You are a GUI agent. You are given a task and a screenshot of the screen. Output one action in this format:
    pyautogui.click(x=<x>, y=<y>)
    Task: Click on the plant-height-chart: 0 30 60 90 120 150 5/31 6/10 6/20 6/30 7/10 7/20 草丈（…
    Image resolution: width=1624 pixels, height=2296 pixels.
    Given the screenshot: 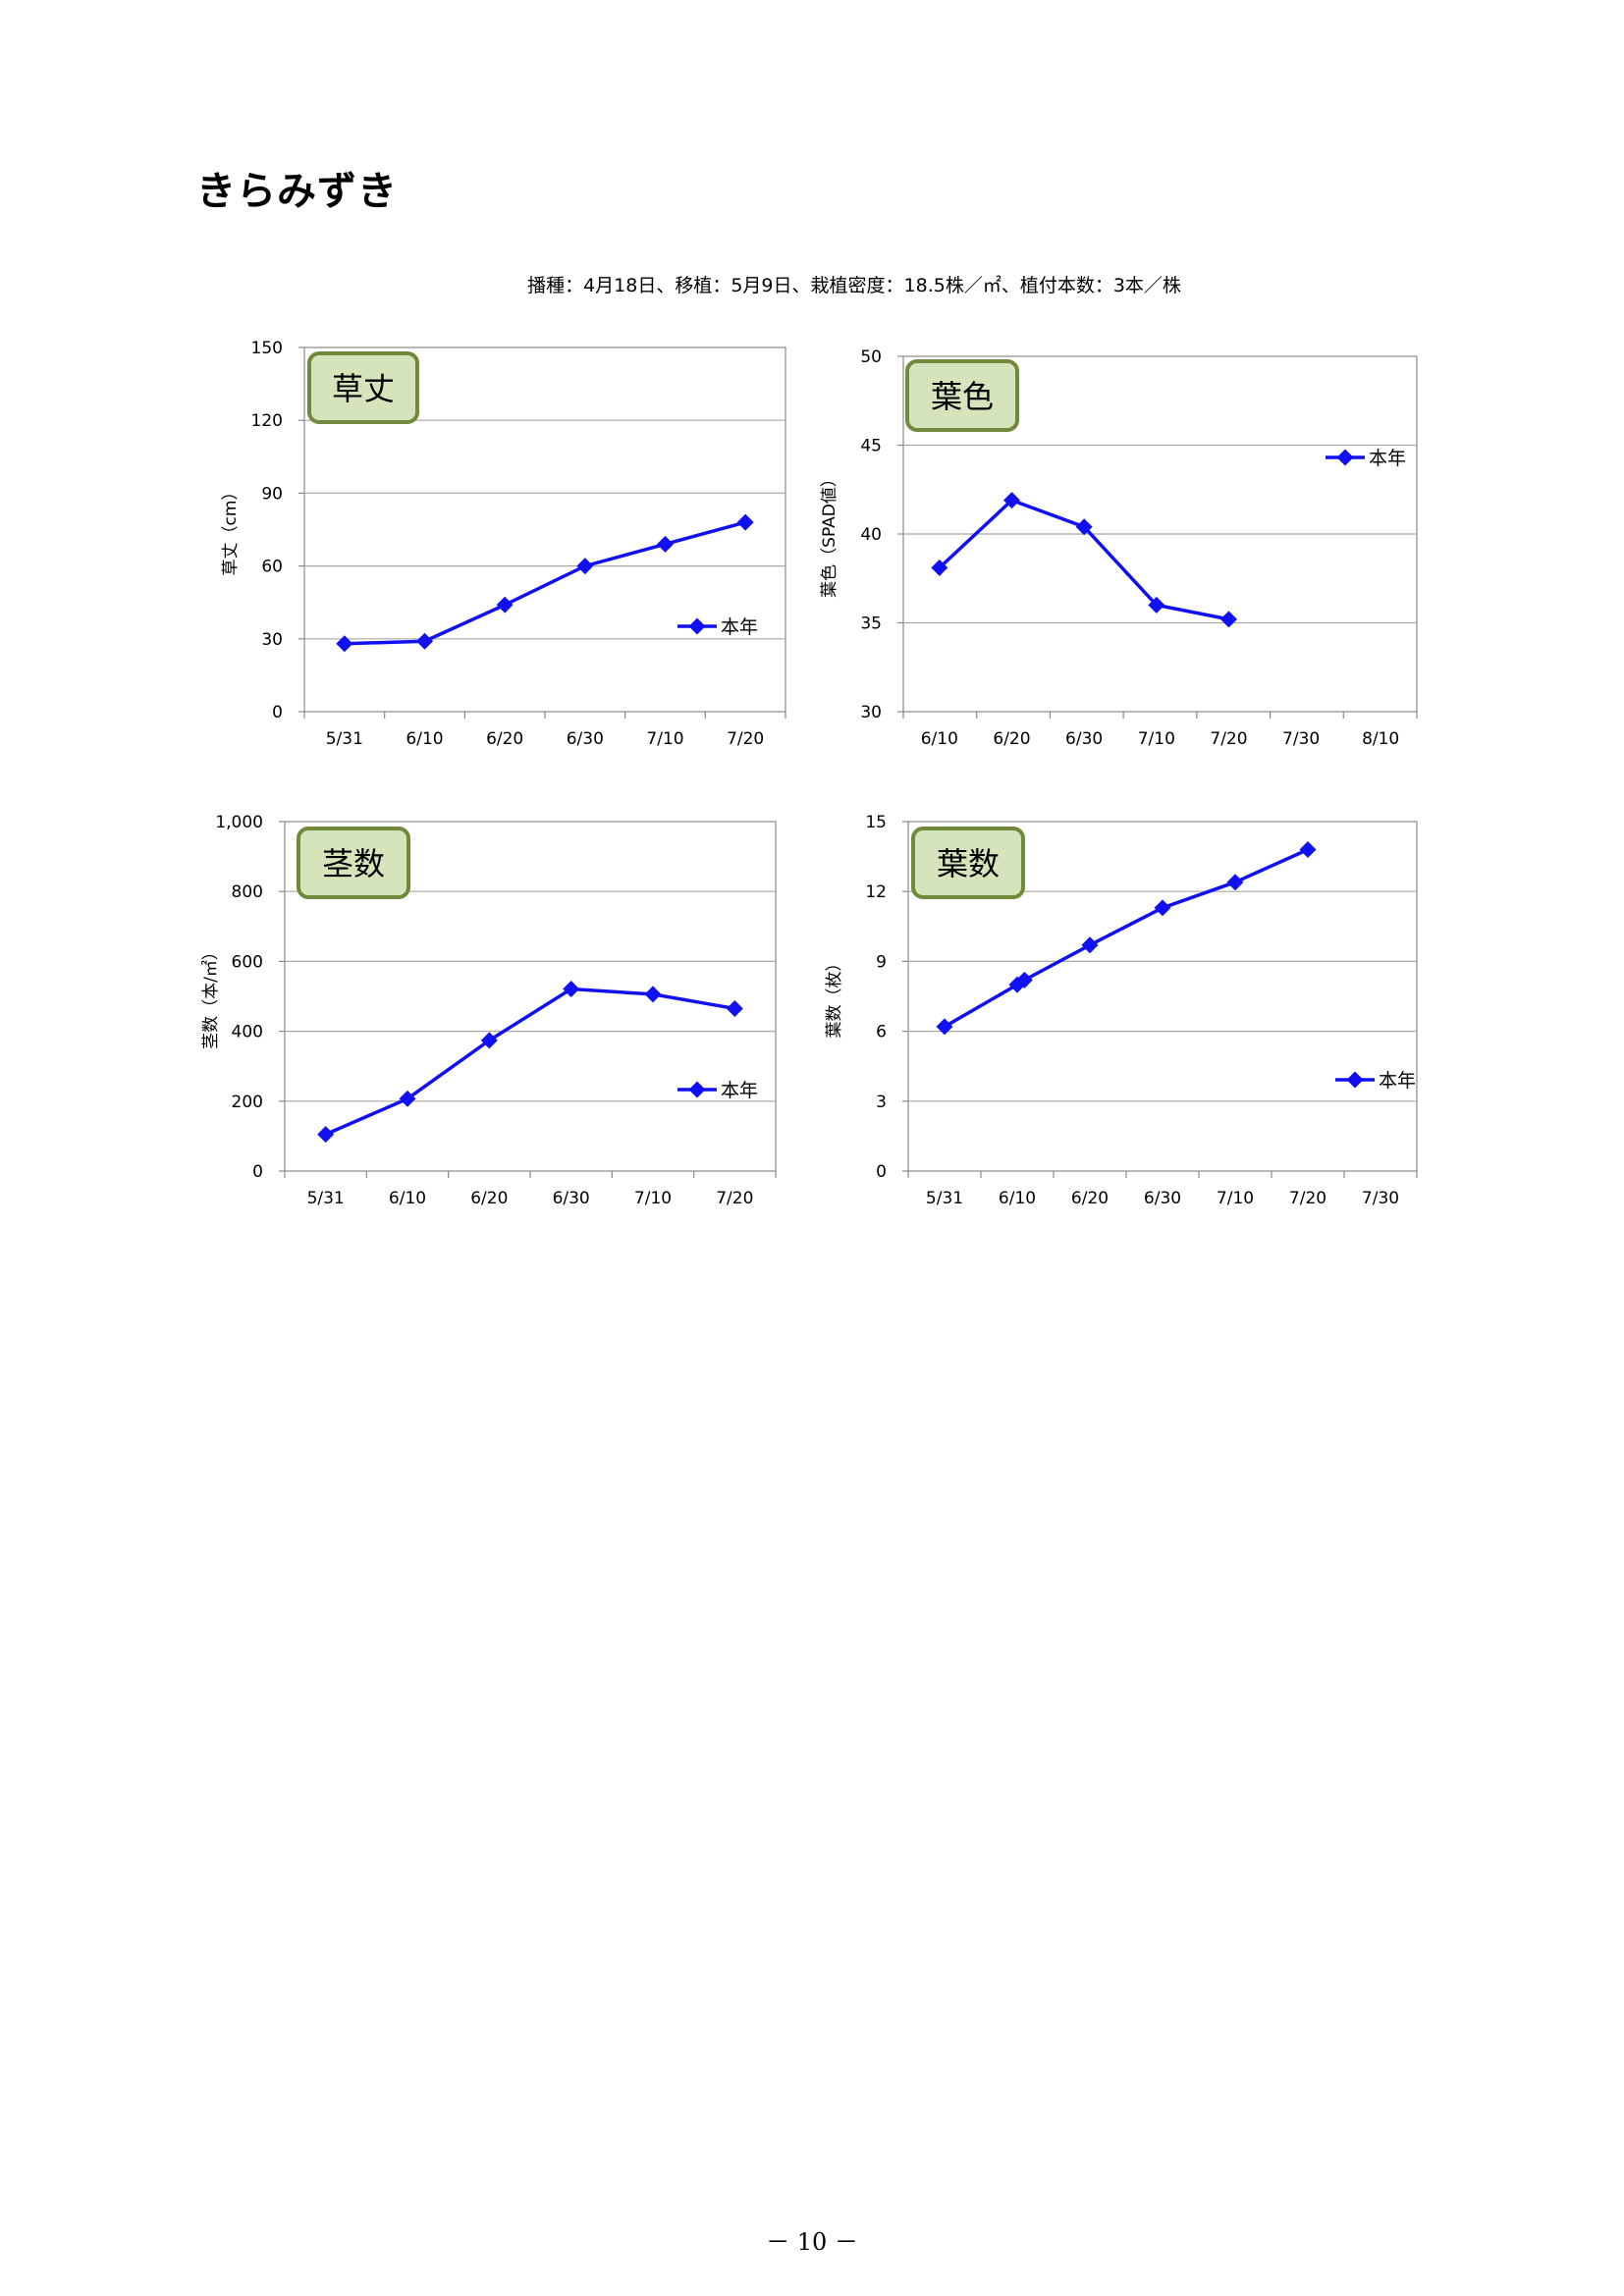 What is the action you would take?
    pyautogui.click(x=503, y=544)
    